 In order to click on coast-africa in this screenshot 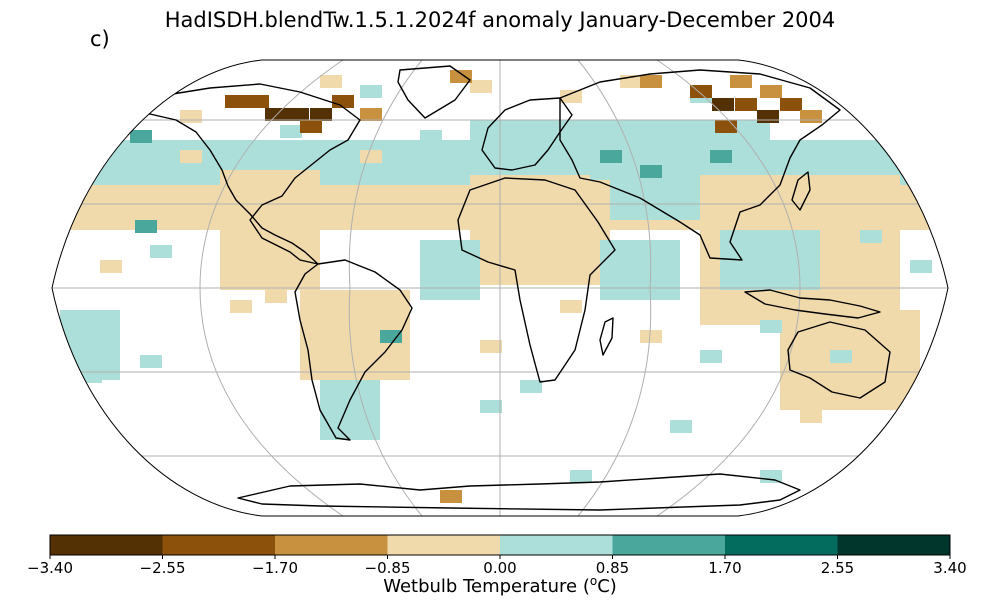, I will do `click(536, 280)`.